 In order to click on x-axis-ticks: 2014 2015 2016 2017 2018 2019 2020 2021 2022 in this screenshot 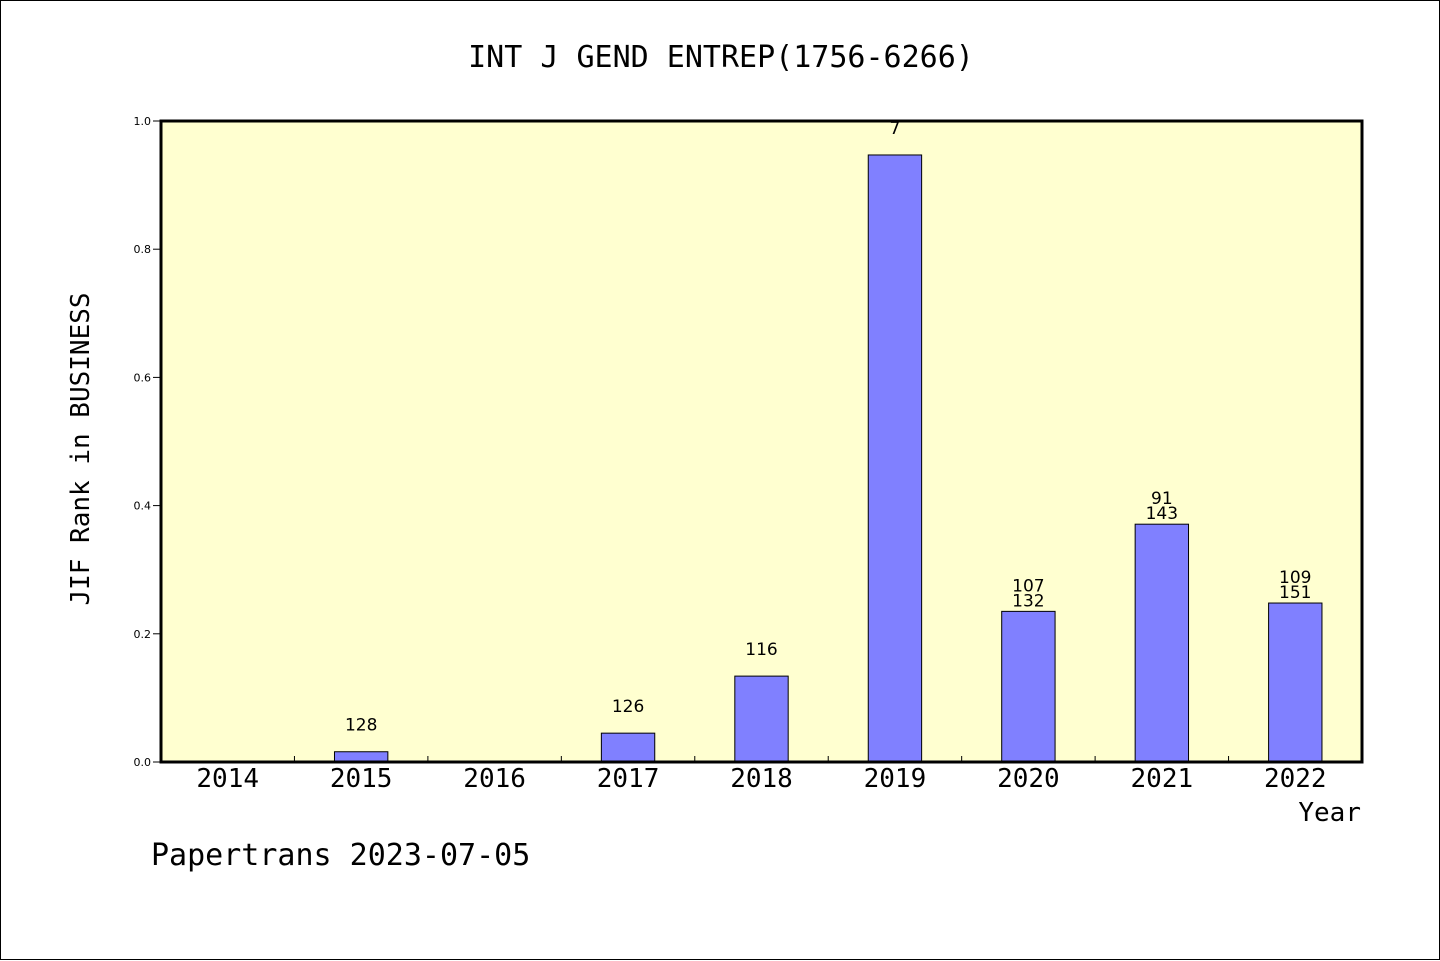, I will do `click(761, 775)`.